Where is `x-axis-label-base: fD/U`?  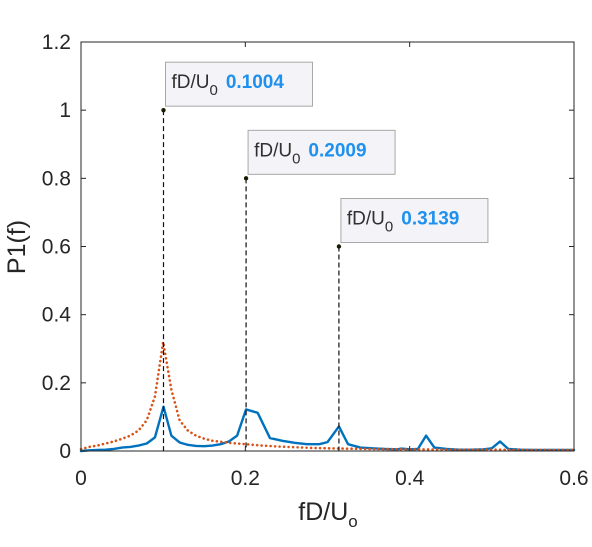 x-axis-label-base: fD/U is located at coordinates (323, 512).